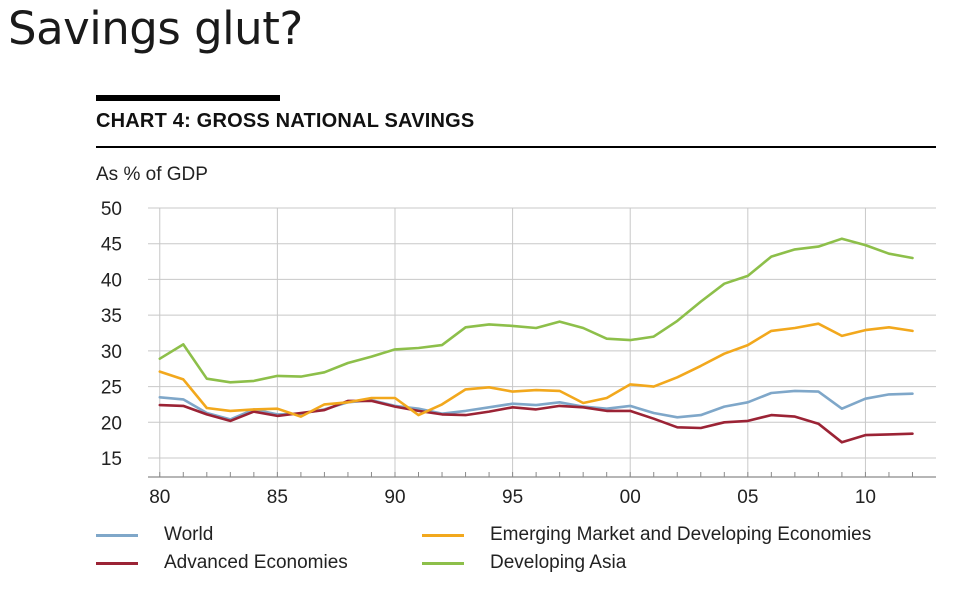 The image size is (972, 605). What do you see at coordinates (111, 459) in the screenshot?
I see `y-tick-label: 15` at bounding box center [111, 459].